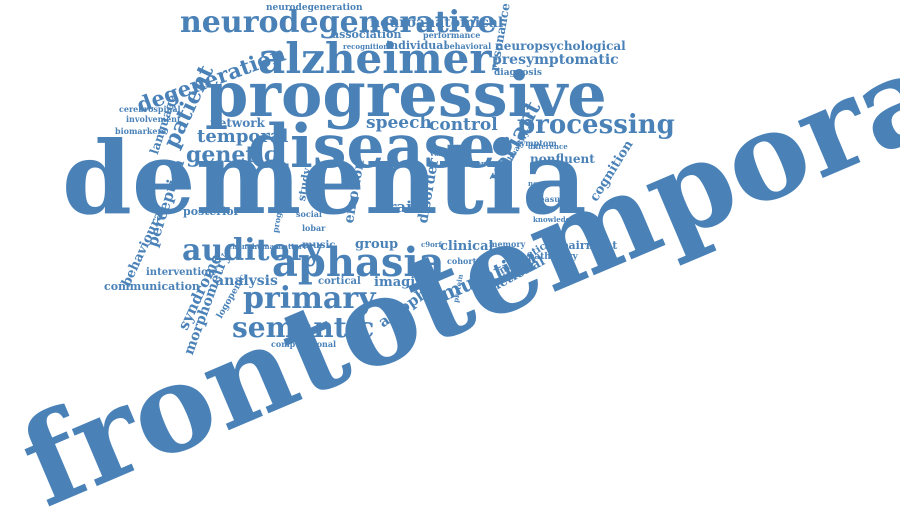 This screenshot has height=518, width=900. Describe the element at coordinates (375, 58) in the screenshot. I see `word-alzheimer: alzheimer` at that location.